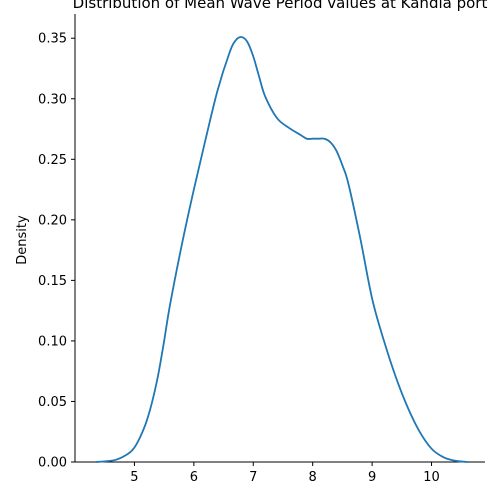 Image resolution: width=500 pixels, height=500 pixels. Describe the element at coordinates (52, 99) in the screenshot. I see `y-tick-label: 0.30` at that location.